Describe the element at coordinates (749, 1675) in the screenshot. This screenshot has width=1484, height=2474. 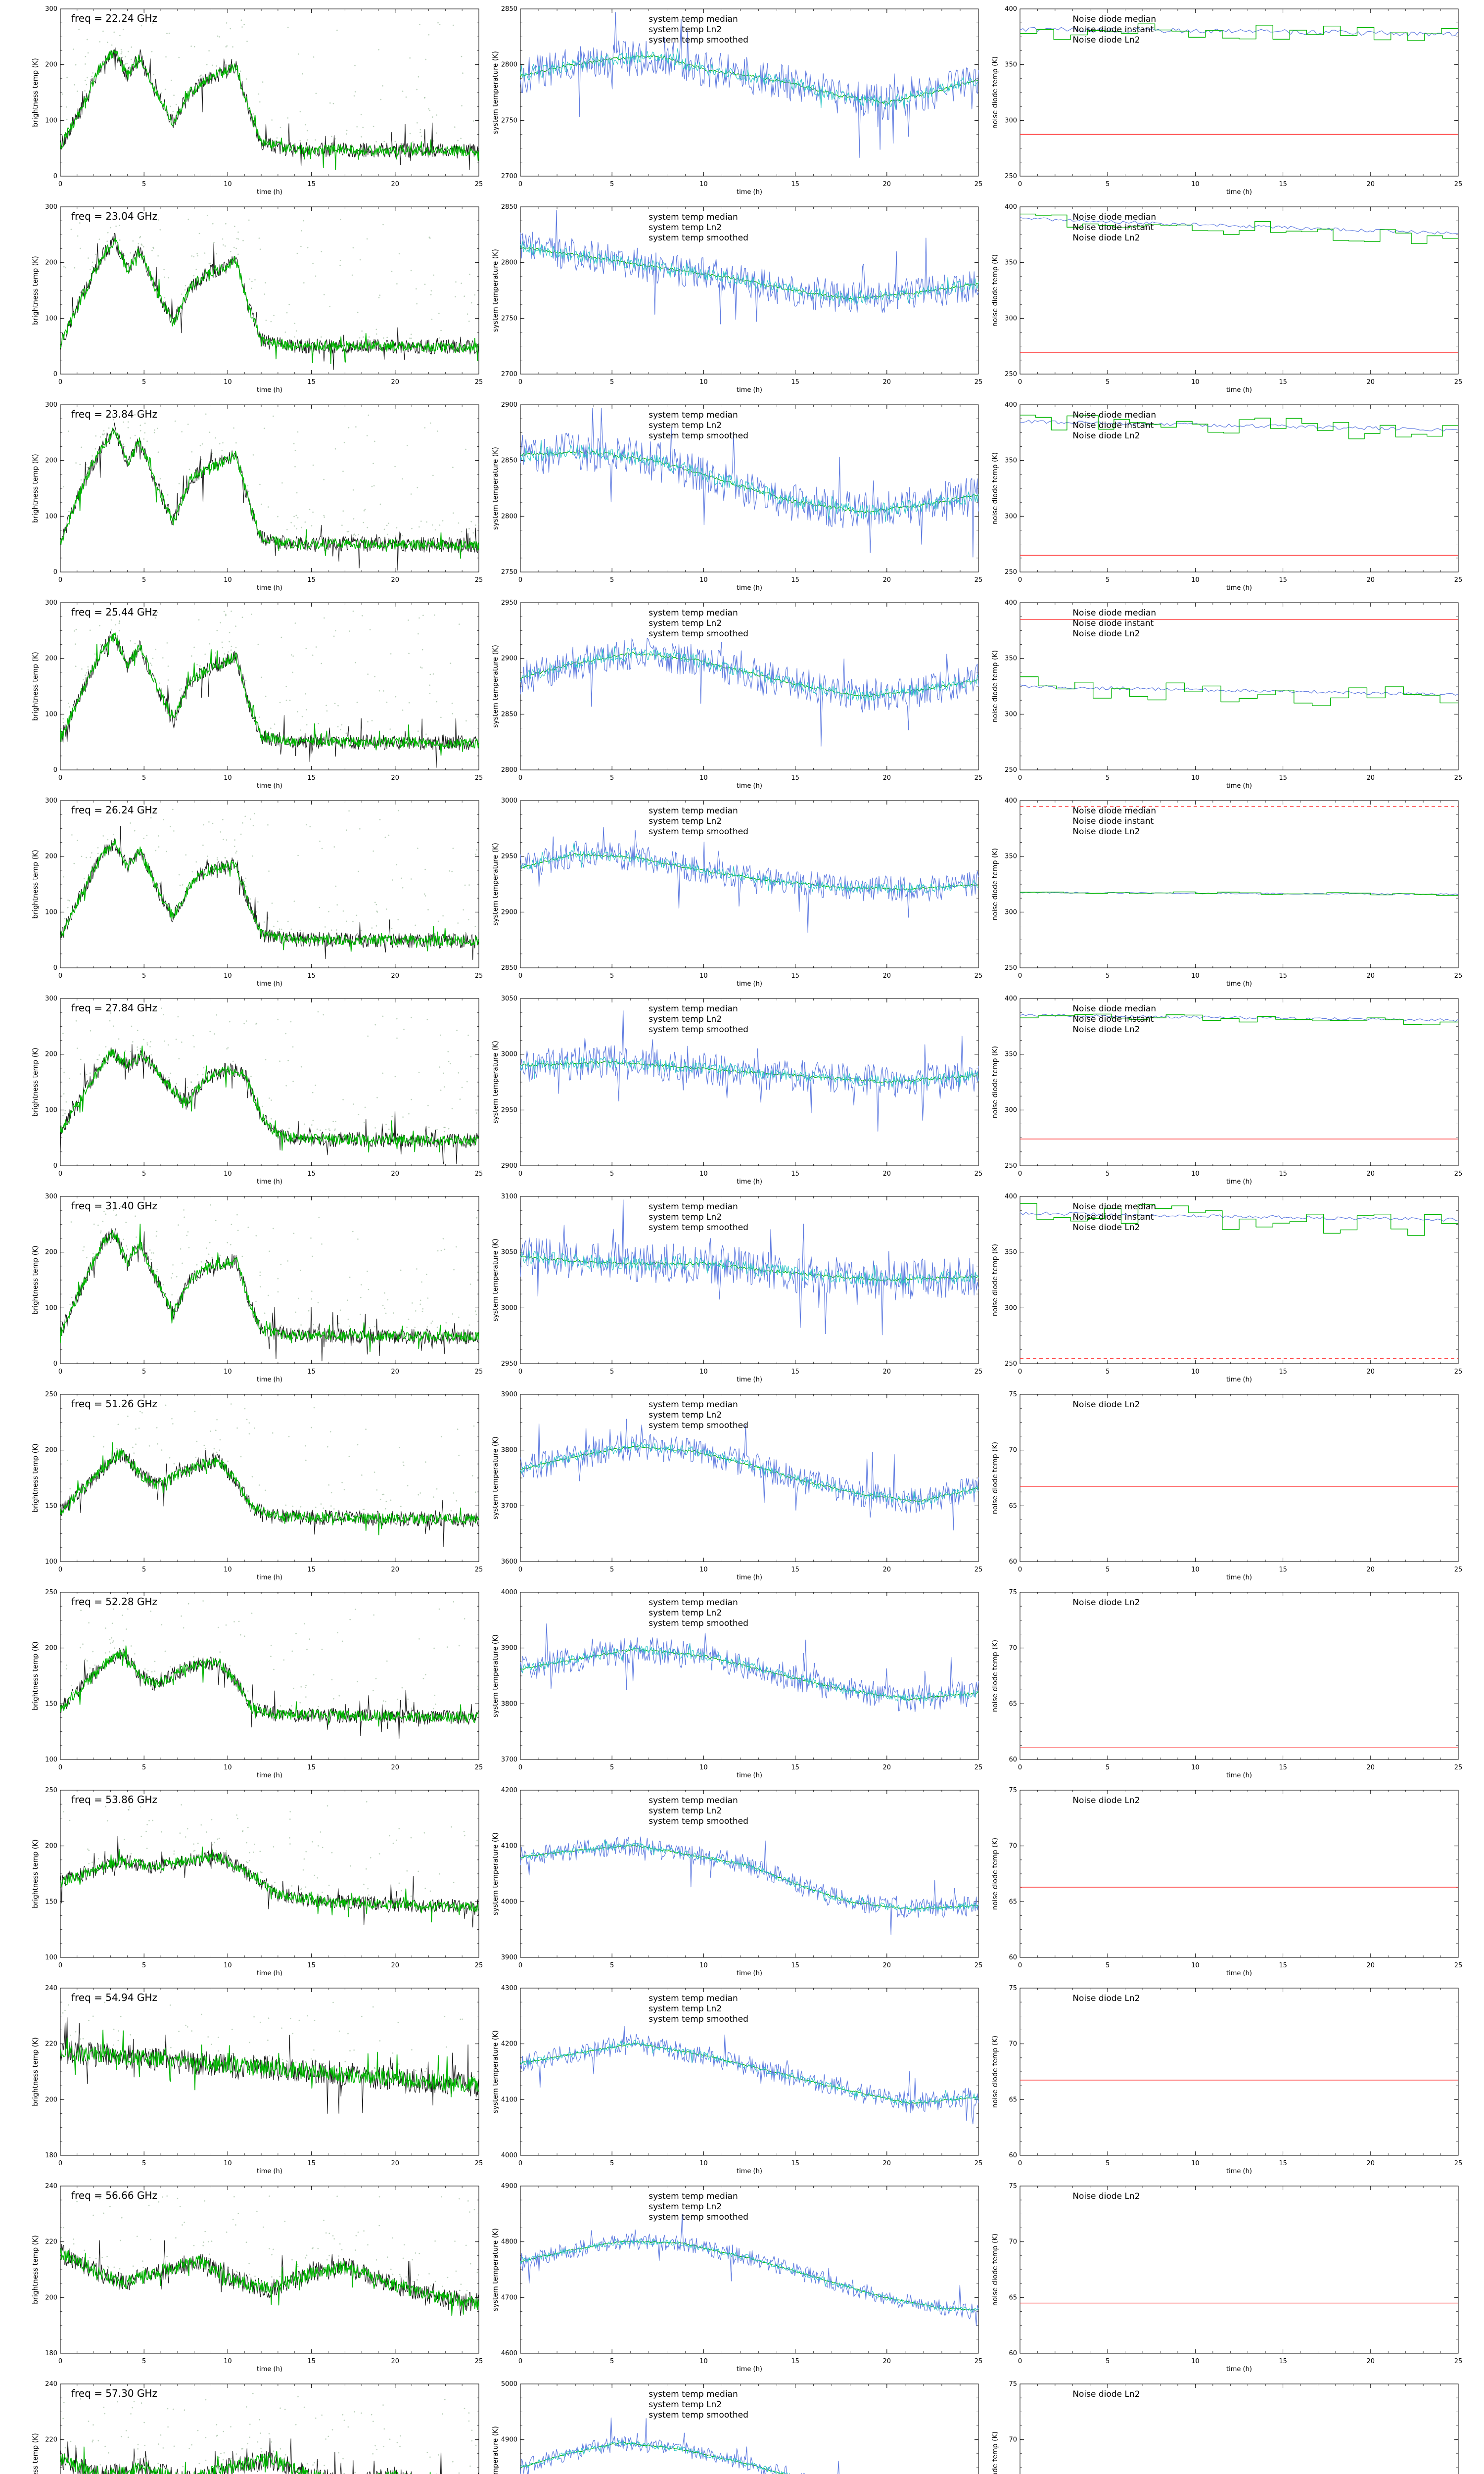
I see `system-temp-smoothed-trace` at that location.